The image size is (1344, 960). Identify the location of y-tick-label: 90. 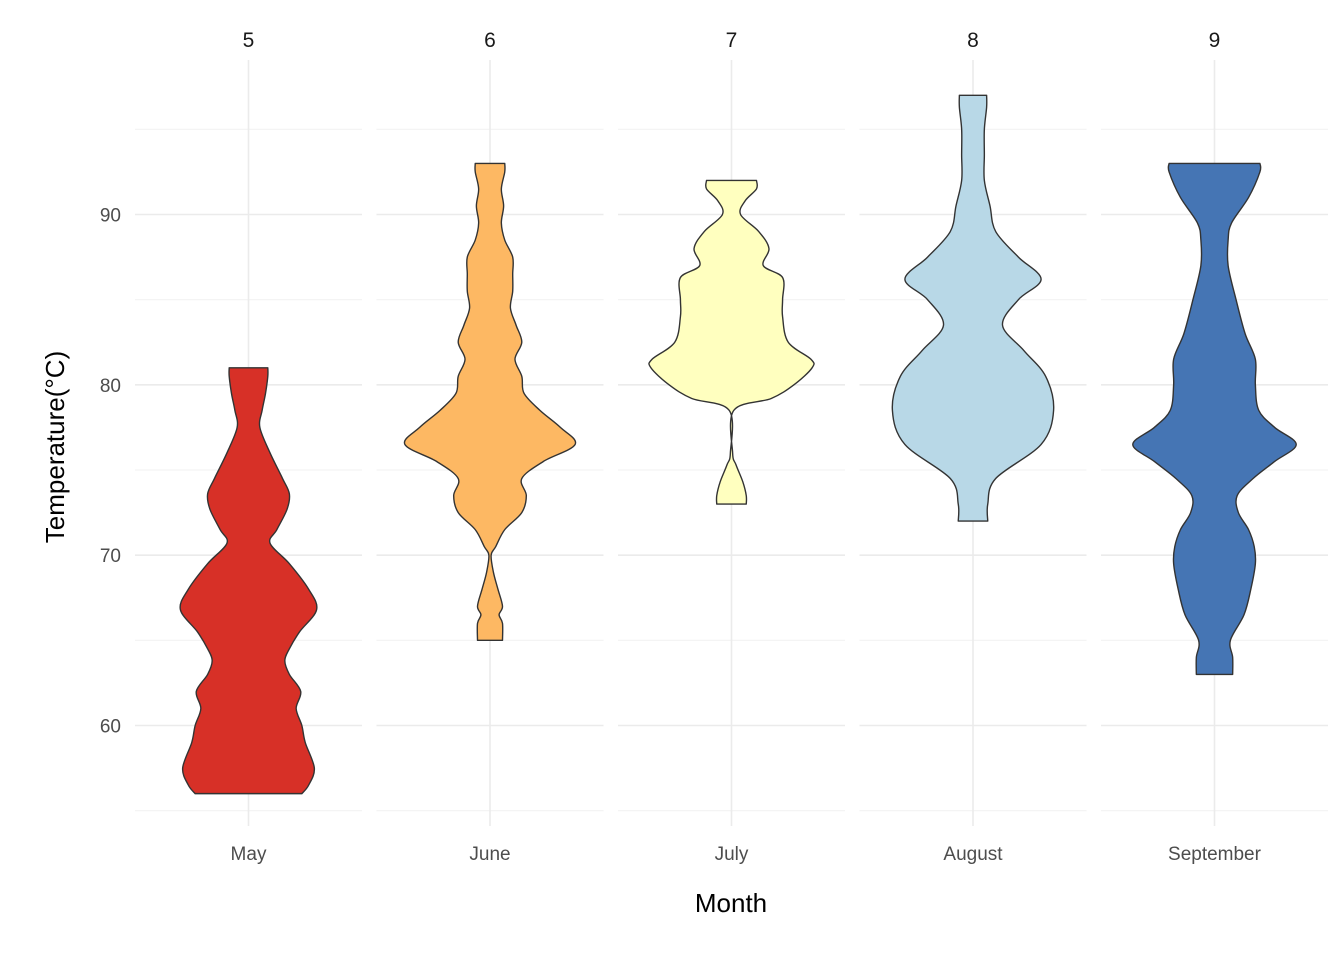
(110, 216).